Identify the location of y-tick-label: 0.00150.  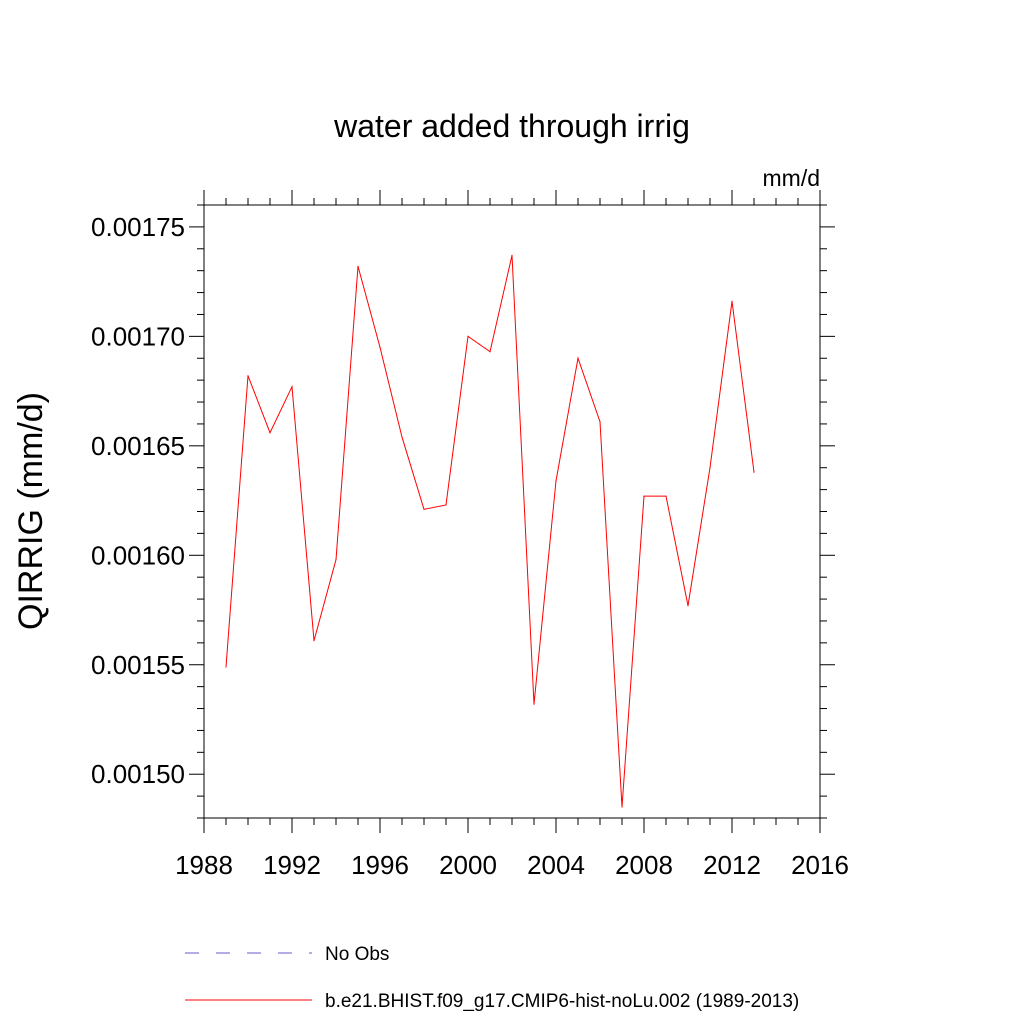
(138, 774).